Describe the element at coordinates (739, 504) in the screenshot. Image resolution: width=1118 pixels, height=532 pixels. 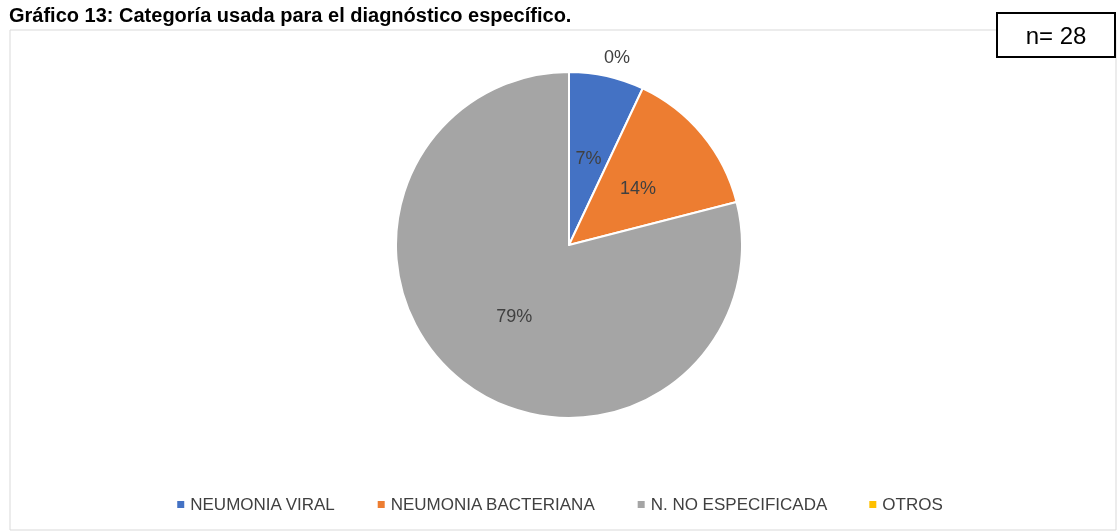
I see `legend-label: N. NO ESPECIFICADA` at that location.